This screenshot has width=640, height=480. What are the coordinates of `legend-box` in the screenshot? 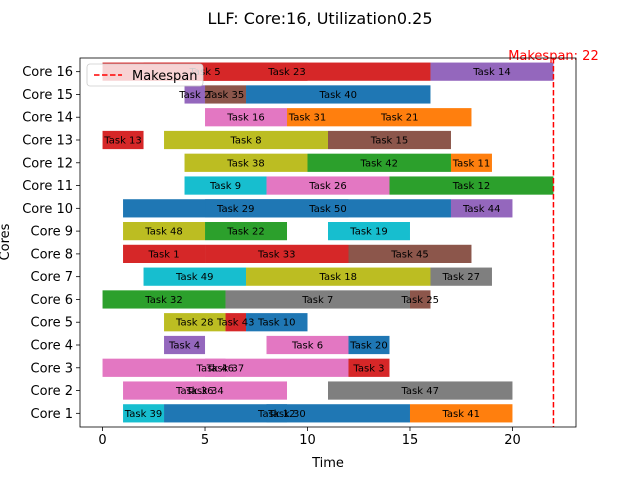 It's located at (145, 75).